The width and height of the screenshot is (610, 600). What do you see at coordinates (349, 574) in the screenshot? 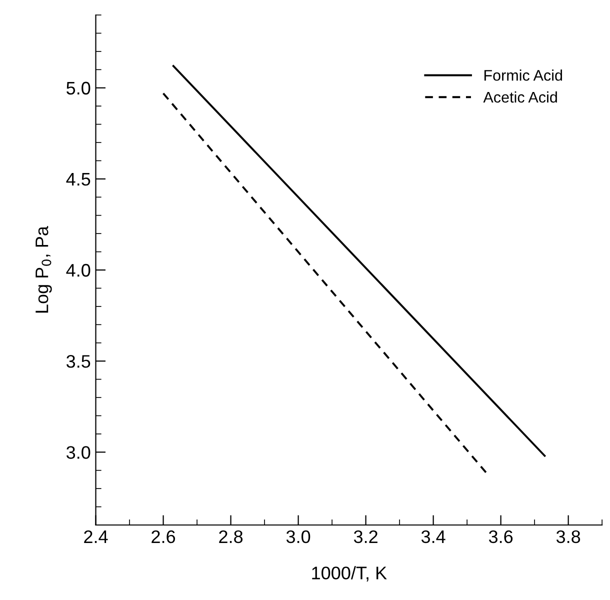
I see `x-axis-title: 1000/T, K` at bounding box center [349, 574].